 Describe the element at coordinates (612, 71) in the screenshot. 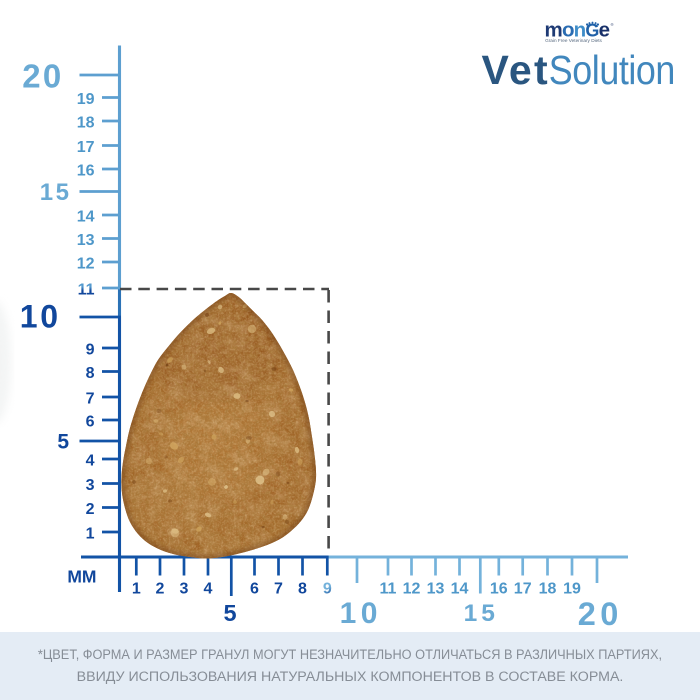

I see `svg-text: Solution` at that location.